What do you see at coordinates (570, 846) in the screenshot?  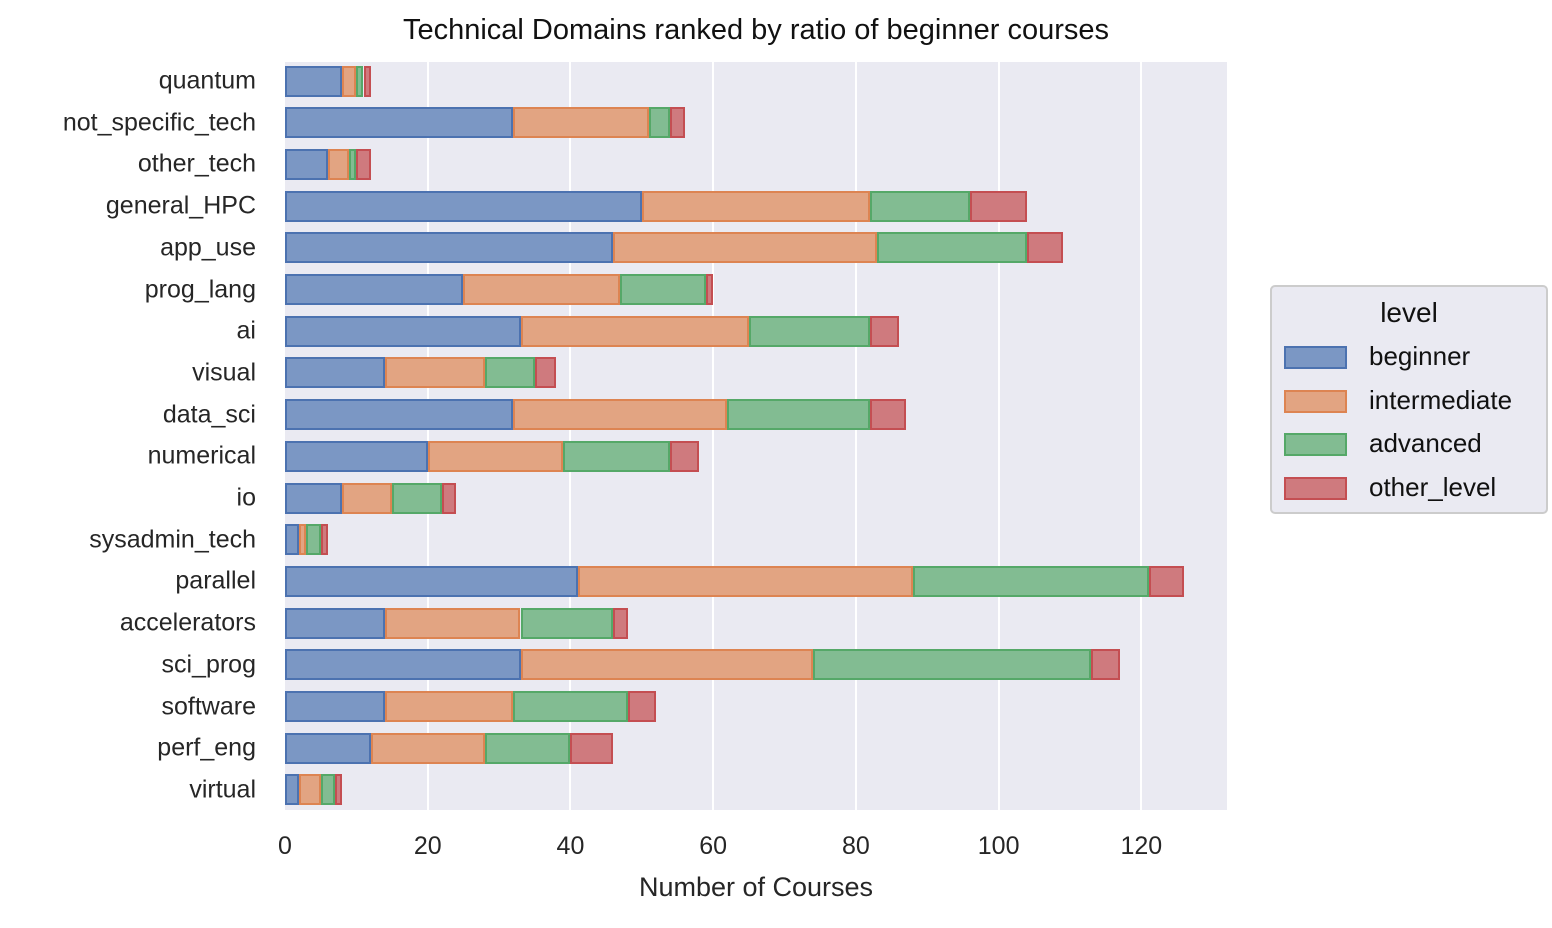 I see `x-tick-label: 40` at bounding box center [570, 846].